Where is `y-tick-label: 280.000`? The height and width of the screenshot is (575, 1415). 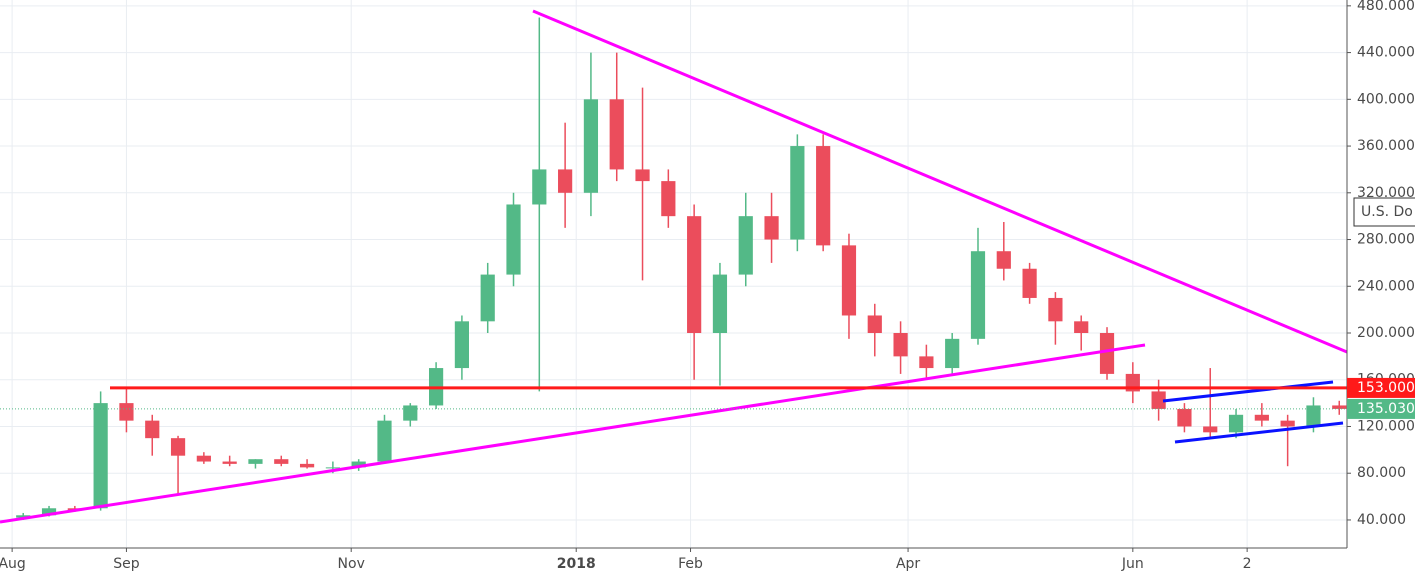
y-tick-label: 280.000 is located at coordinates (1386, 240).